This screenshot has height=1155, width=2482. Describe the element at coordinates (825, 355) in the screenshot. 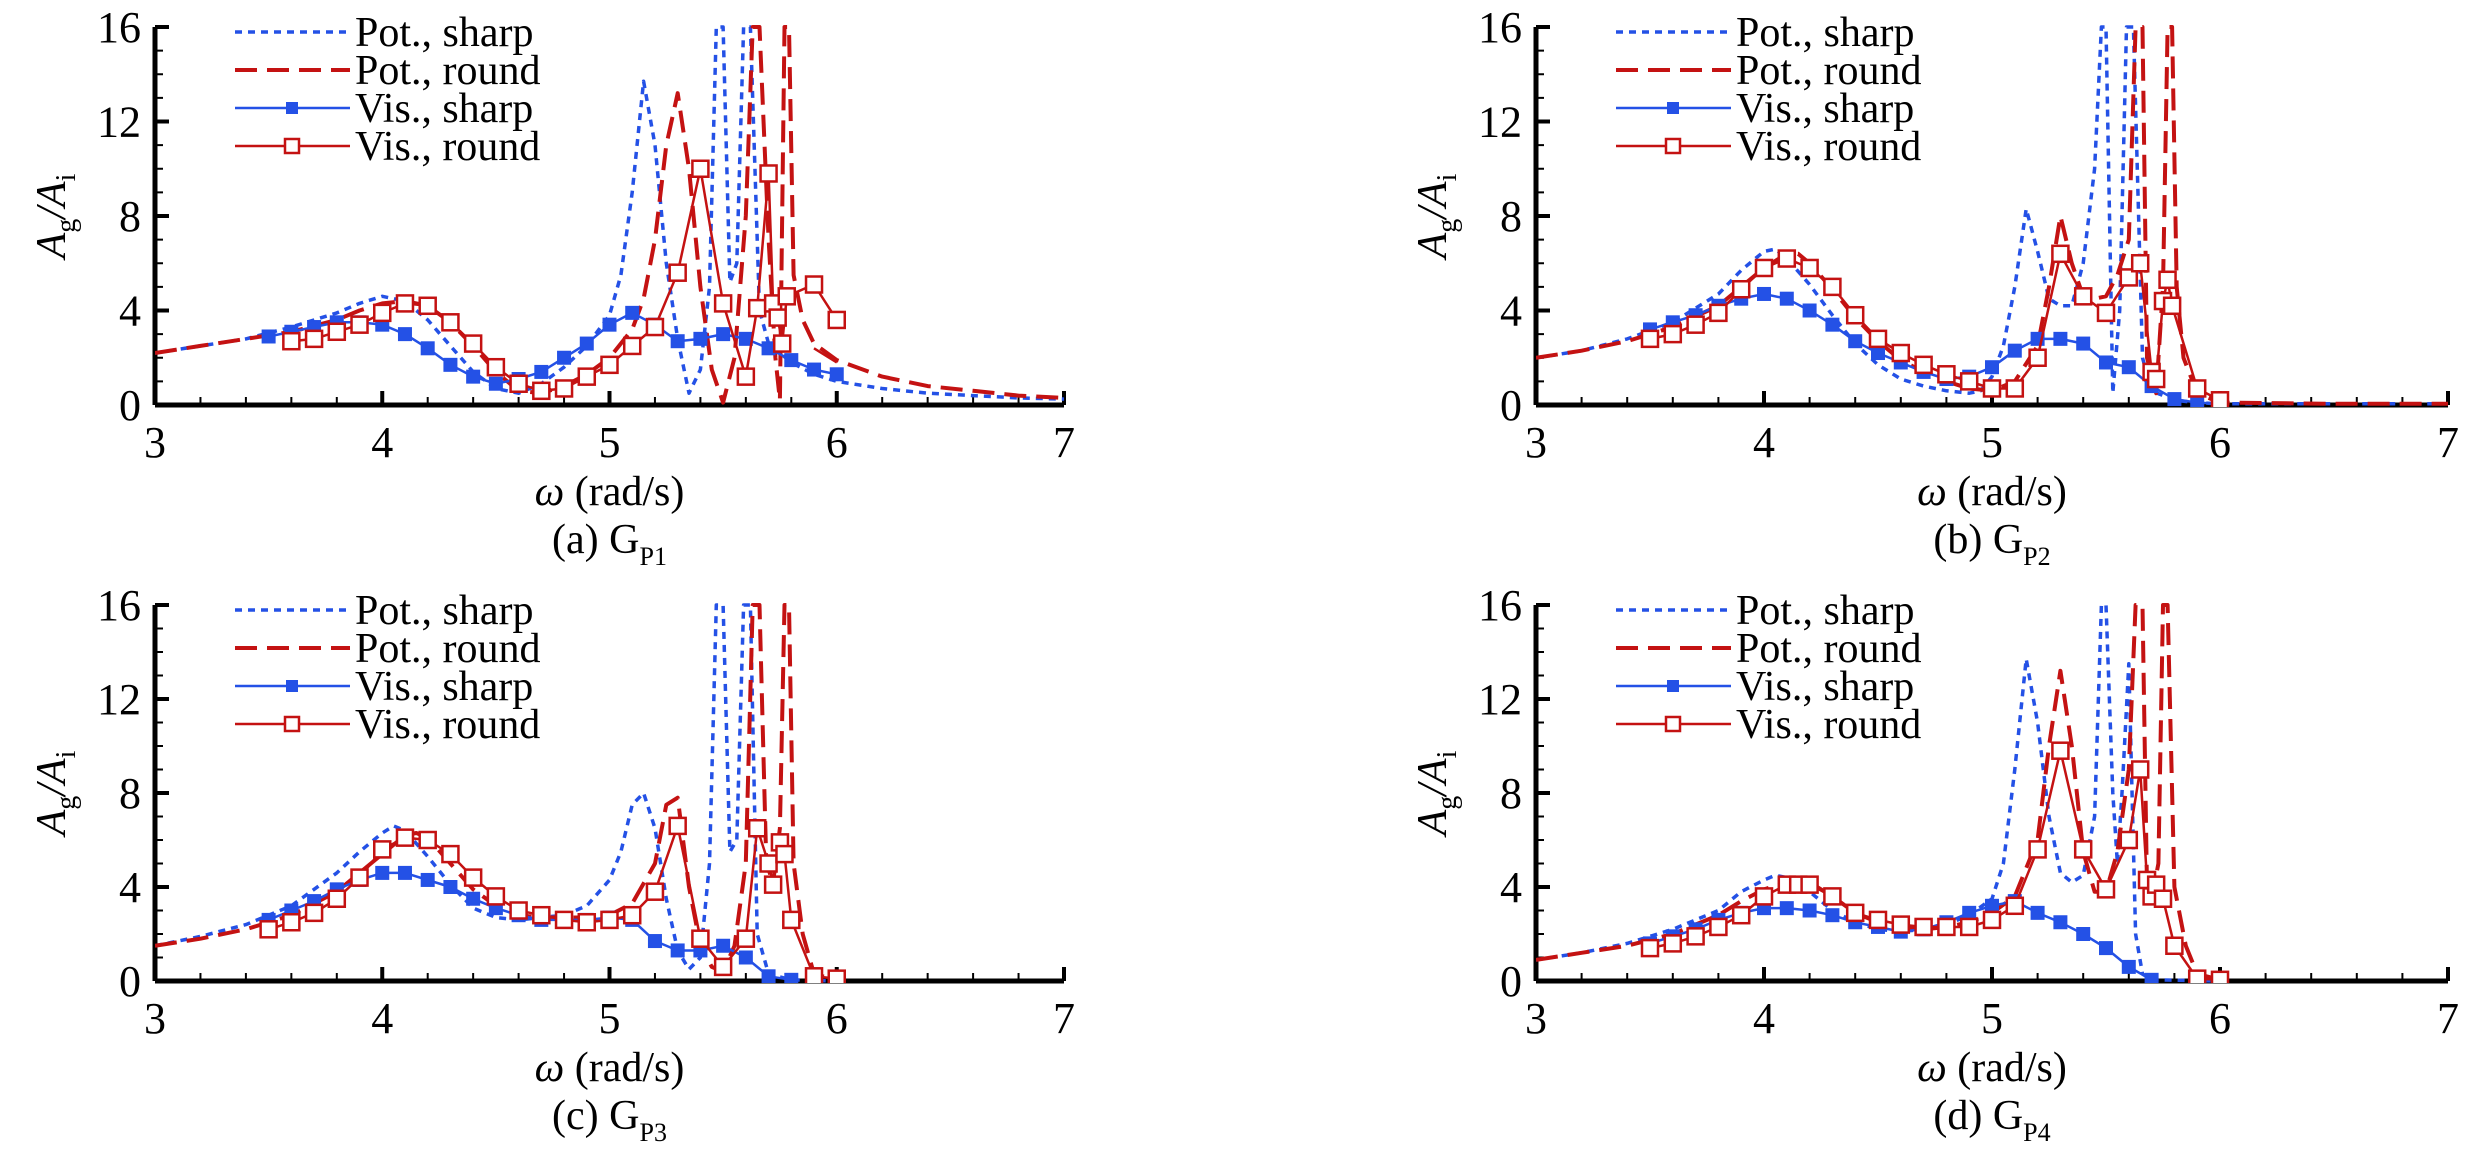

I see `series-line-vis-round_tail` at that location.